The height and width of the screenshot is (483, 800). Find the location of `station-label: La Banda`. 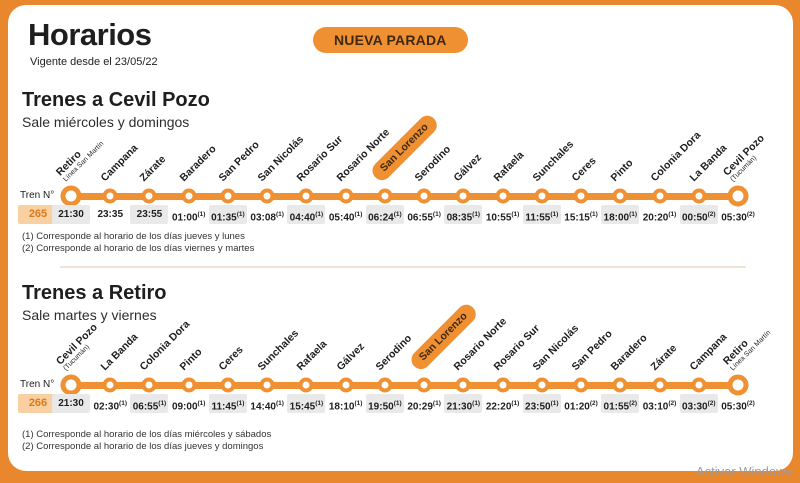

station-label: La Banda is located at coordinates (708, 163).